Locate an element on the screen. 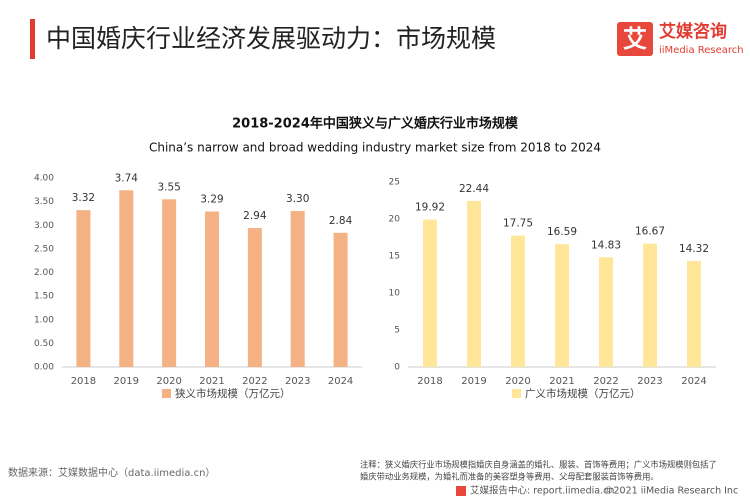  value-label: 3.74 is located at coordinates (127, 178).